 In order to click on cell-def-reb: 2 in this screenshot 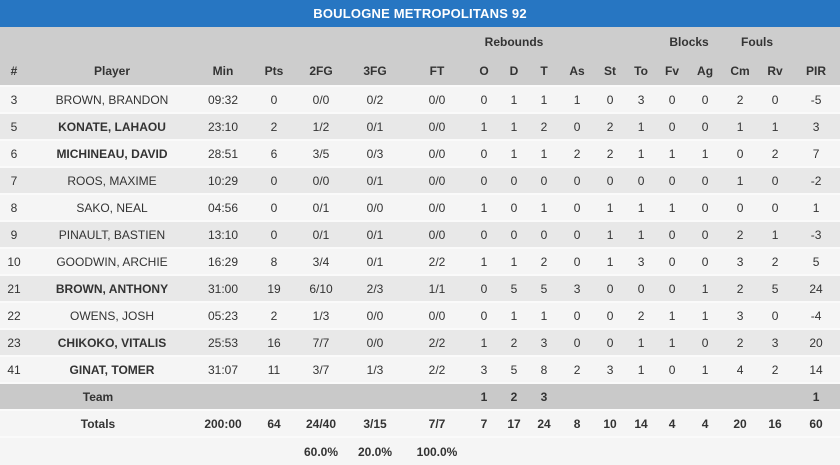, I will do `click(514, 396)`.